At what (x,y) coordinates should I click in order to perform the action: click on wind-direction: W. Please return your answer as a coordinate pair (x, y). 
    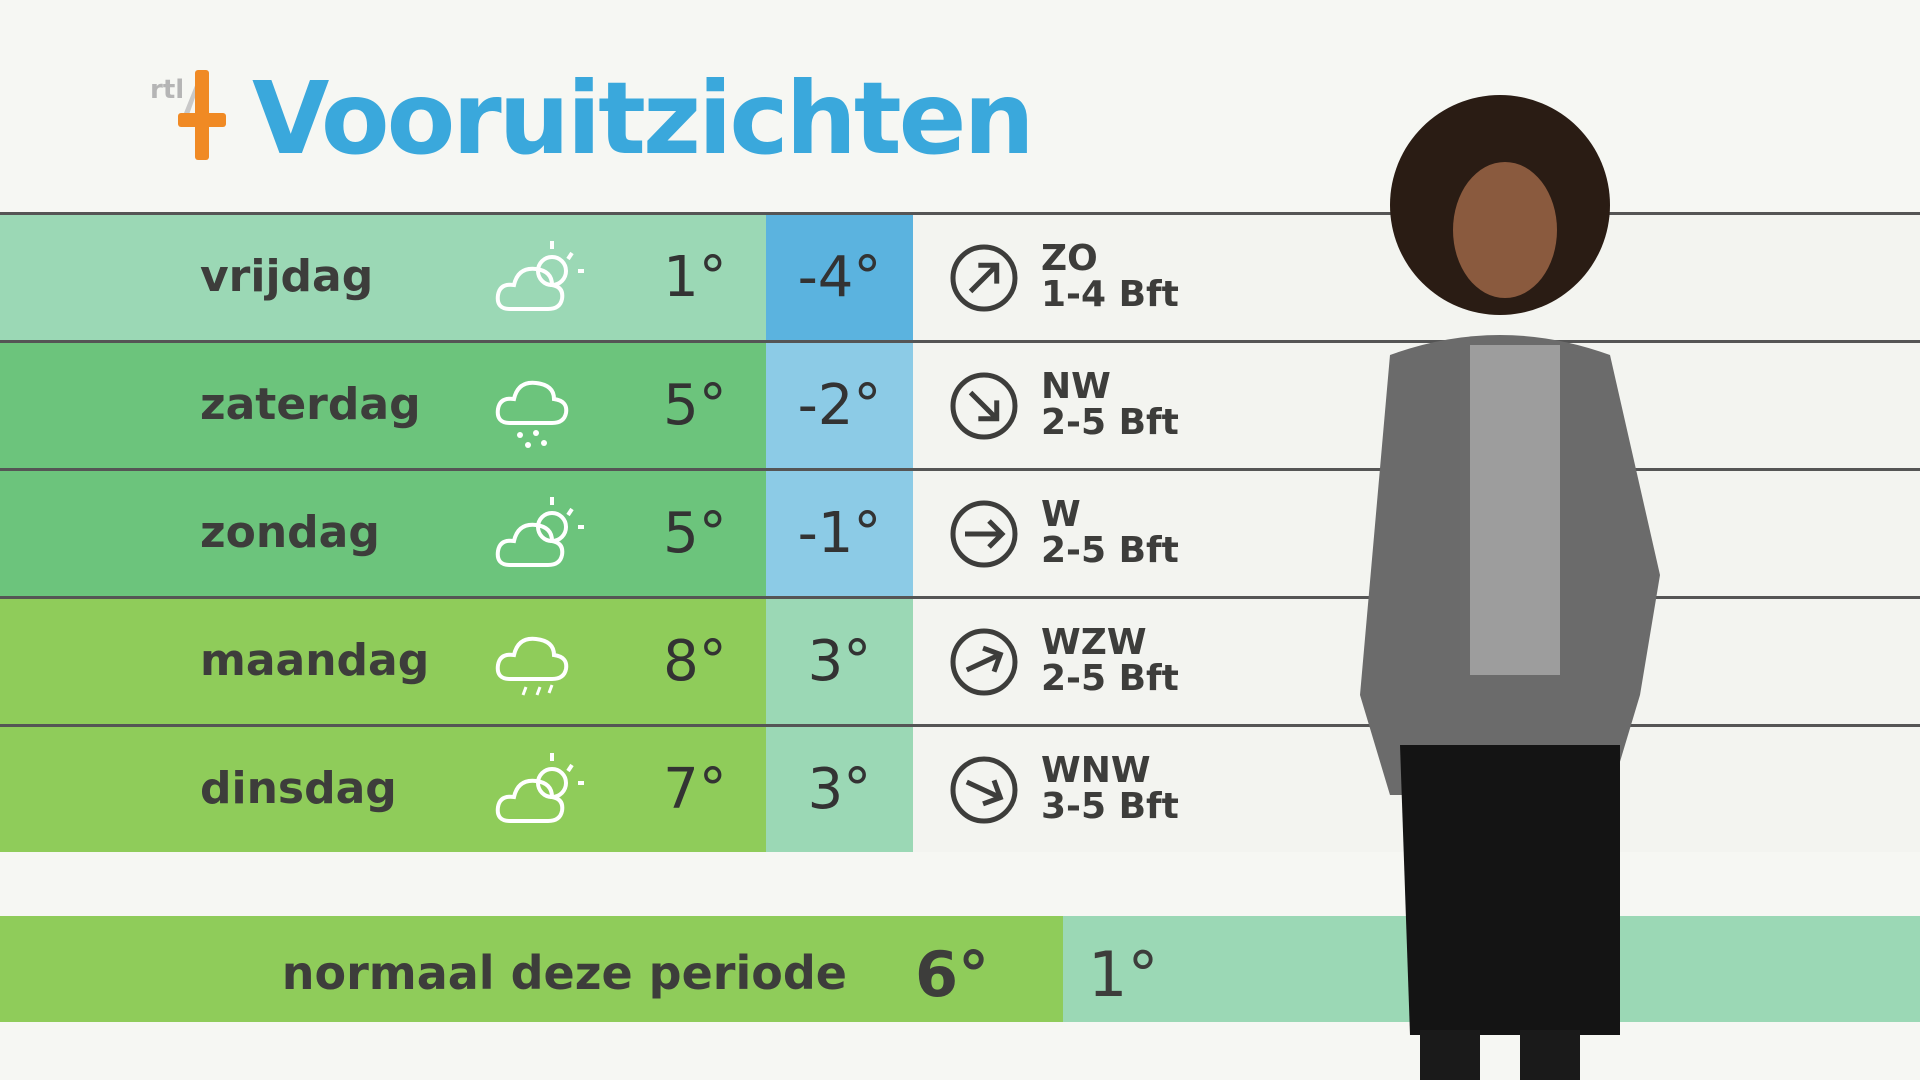
    Looking at the image, I should click on (1061, 514).